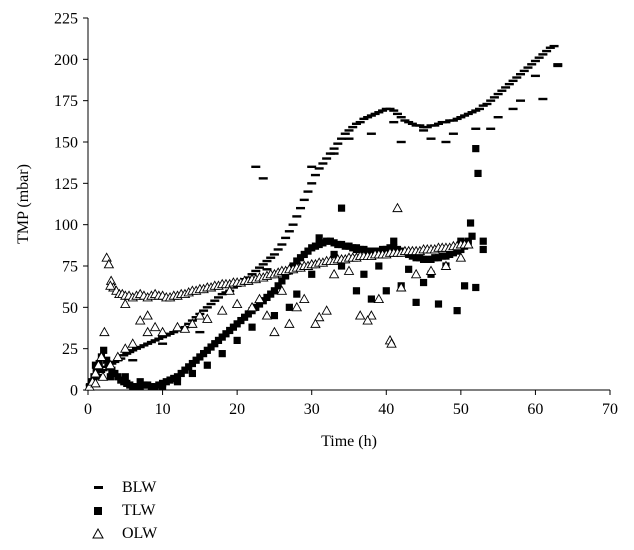  I want to click on y-tick-label: 125, so click(66, 184).